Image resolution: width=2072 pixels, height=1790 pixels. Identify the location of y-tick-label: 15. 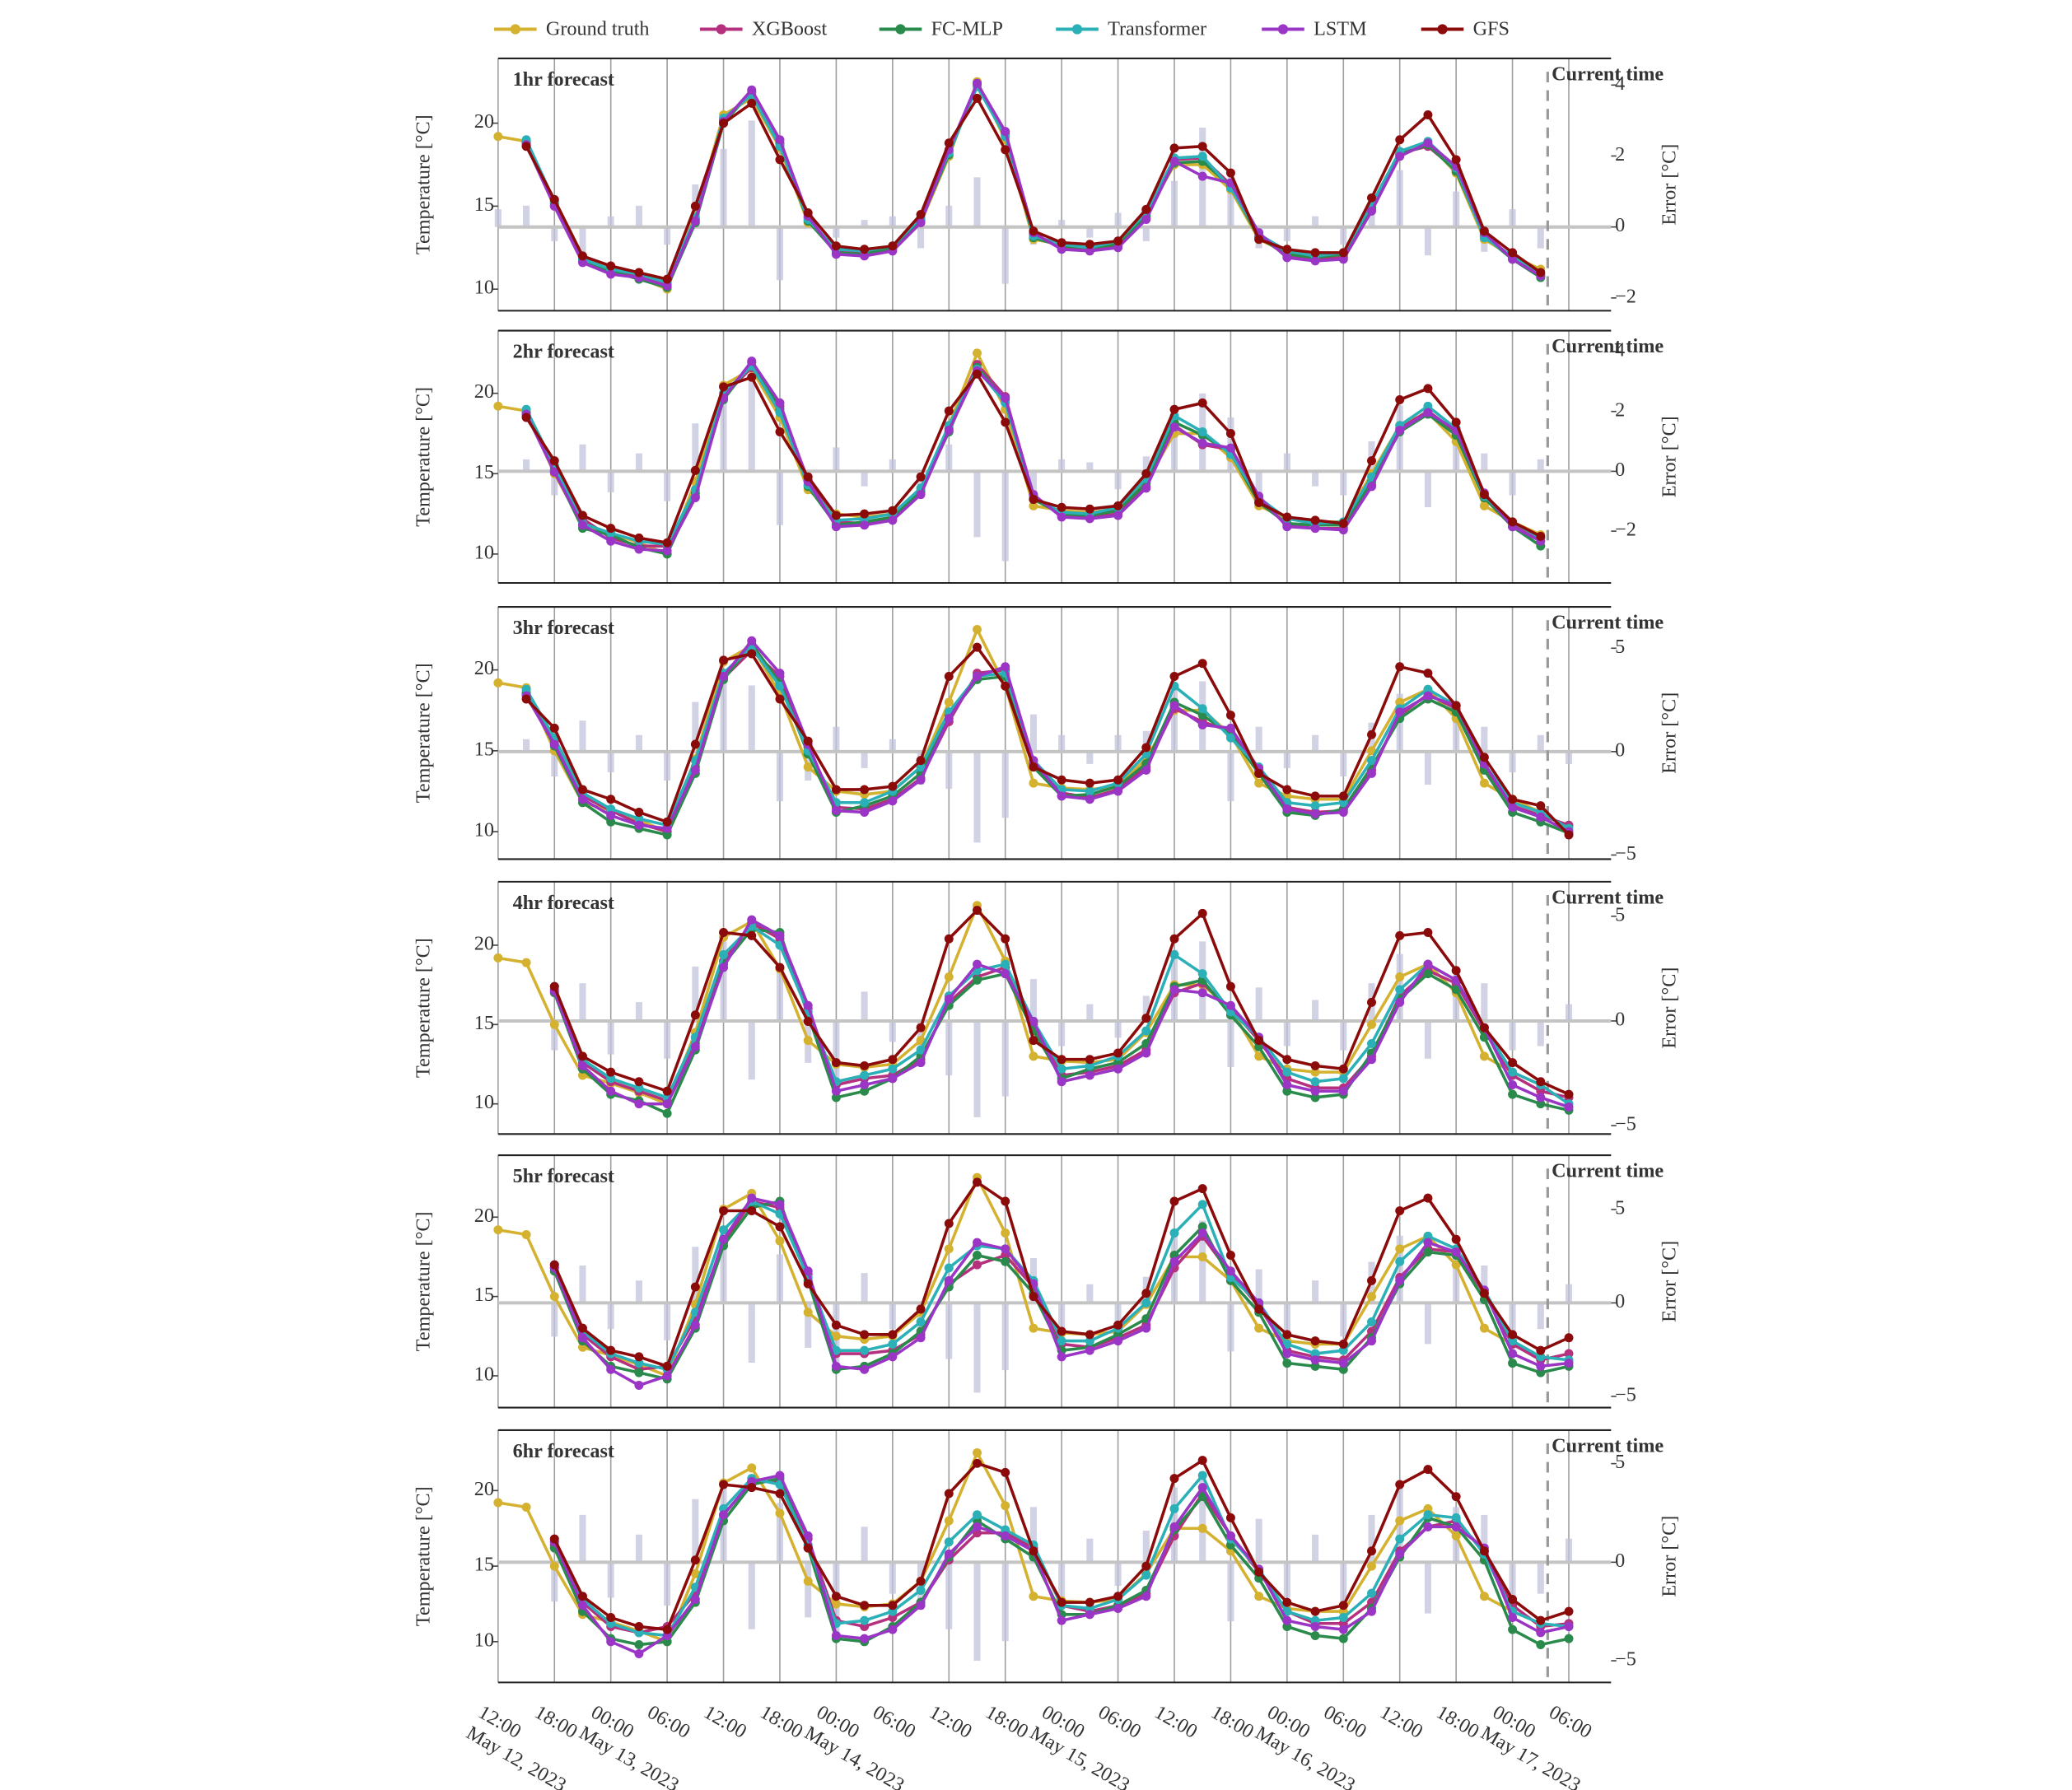
(484, 205).